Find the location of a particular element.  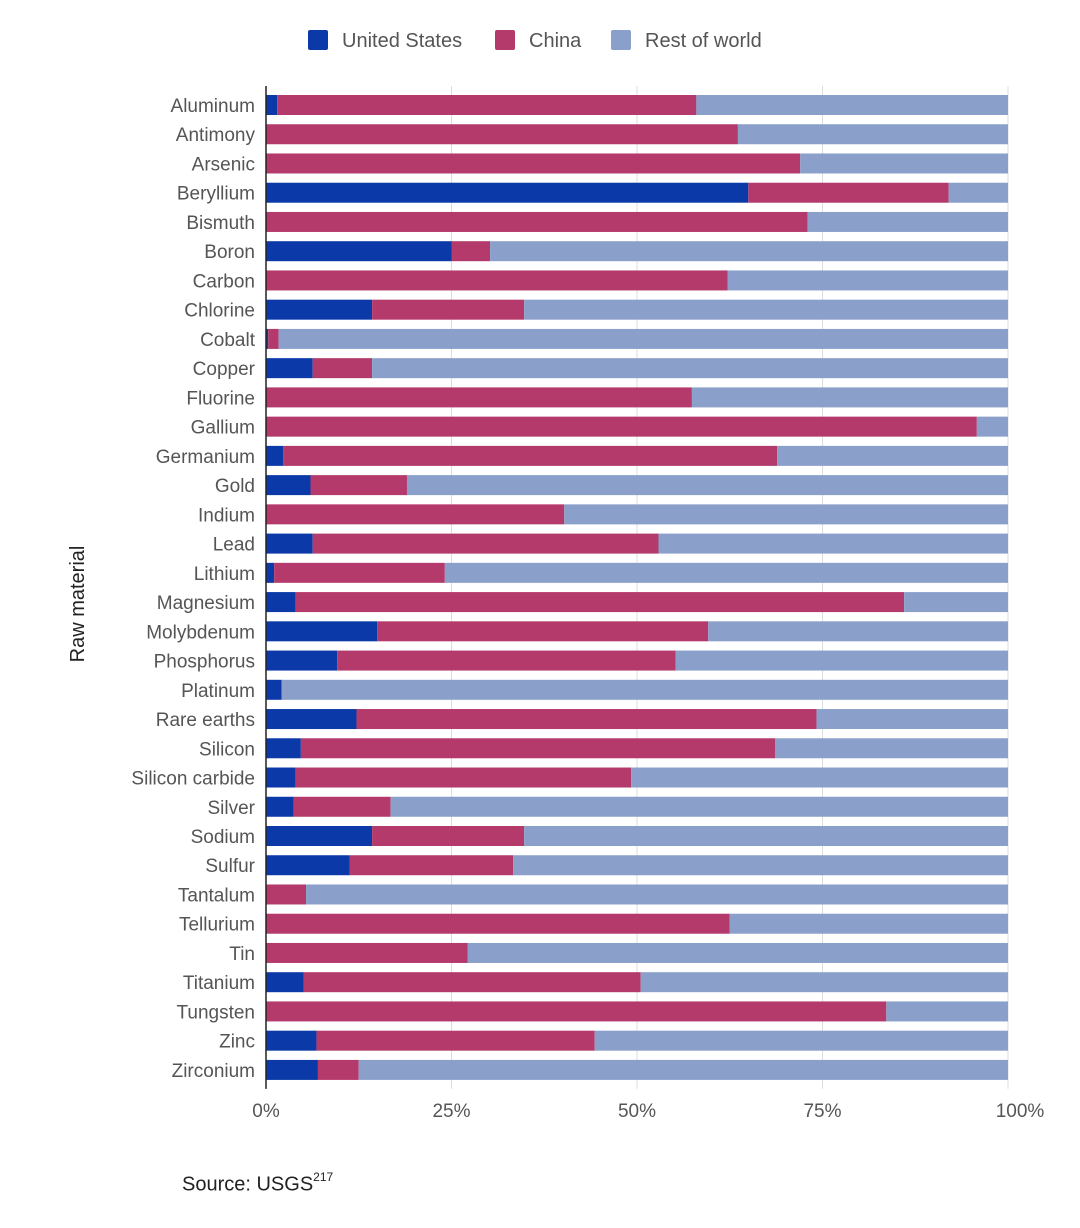

x-axis-ticks: 0% 25% 50% 75% 100% is located at coordinates (648, 1111).